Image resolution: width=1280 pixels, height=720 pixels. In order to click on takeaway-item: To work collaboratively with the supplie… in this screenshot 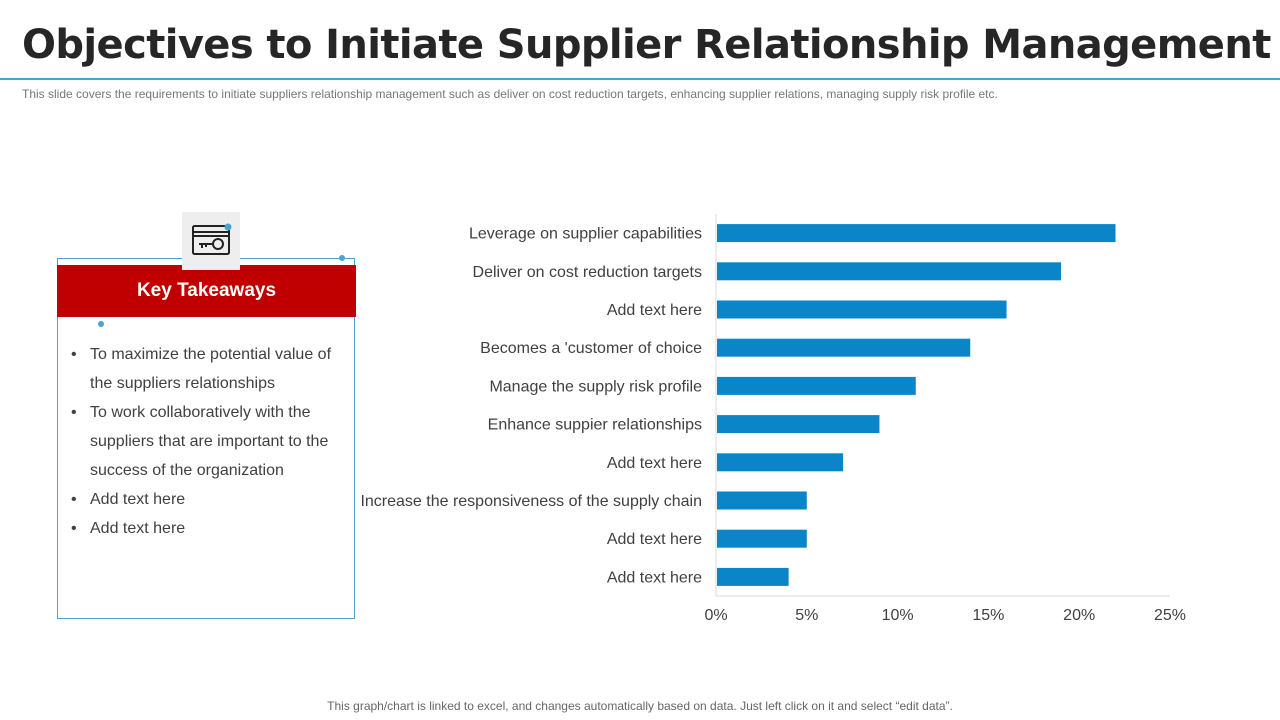, I will do `click(206, 441)`.